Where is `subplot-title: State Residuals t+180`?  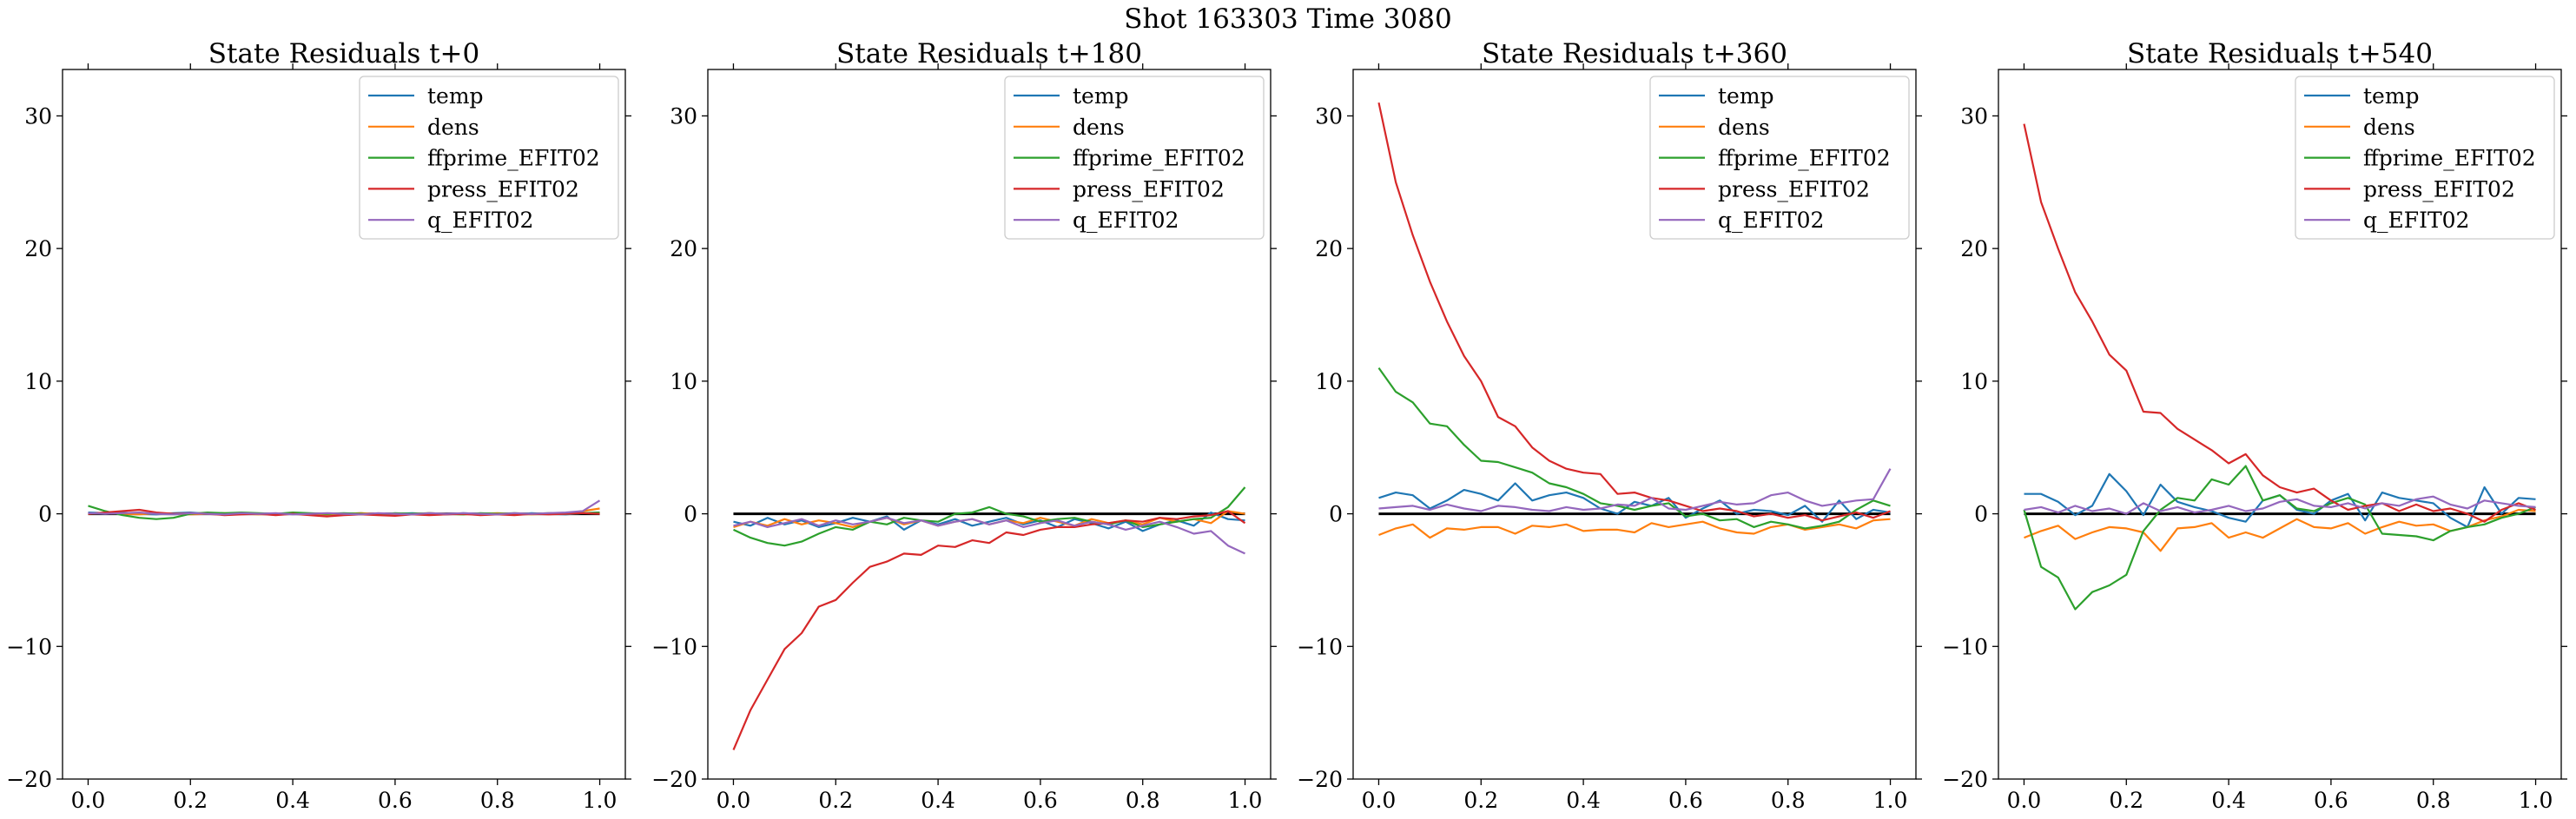
subplot-title: State Residuals t+180 is located at coordinates (989, 53).